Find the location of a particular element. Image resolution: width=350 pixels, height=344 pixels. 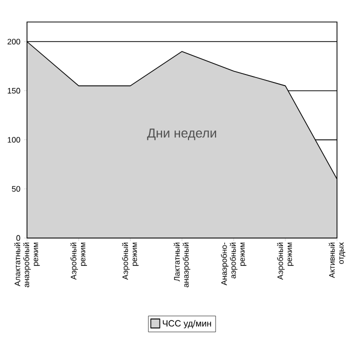

x-axis-title: Дни недели is located at coordinates (181, 134).